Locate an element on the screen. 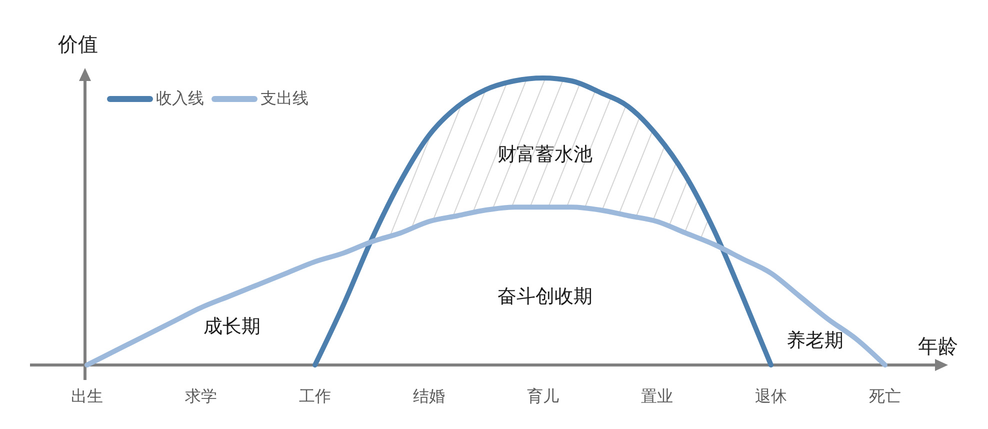 The height and width of the screenshot is (429, 988). x-tick-label: 结婚 is located at coordinates (429, 397).